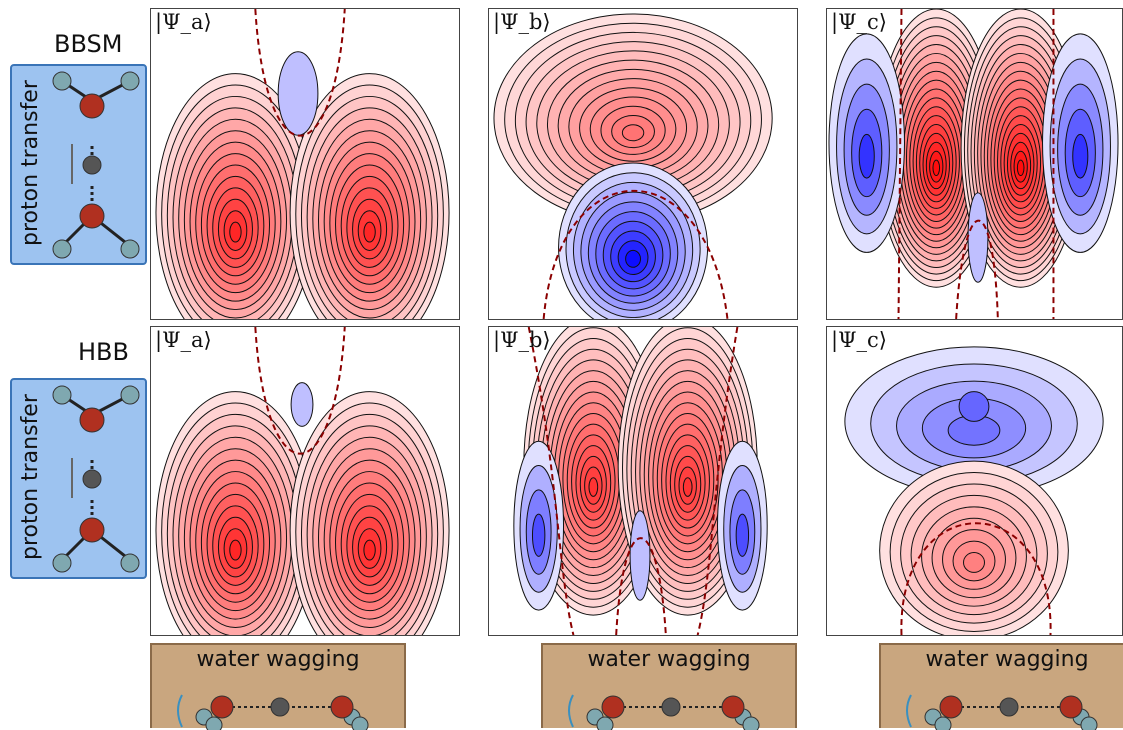 The width and height of the screenshot is (1123, 730). Describe the element at coordinates (643, 481) in the screenshot. I see `wavefunction-panel-hbb-b: |Ψ_b⟩` at that location.